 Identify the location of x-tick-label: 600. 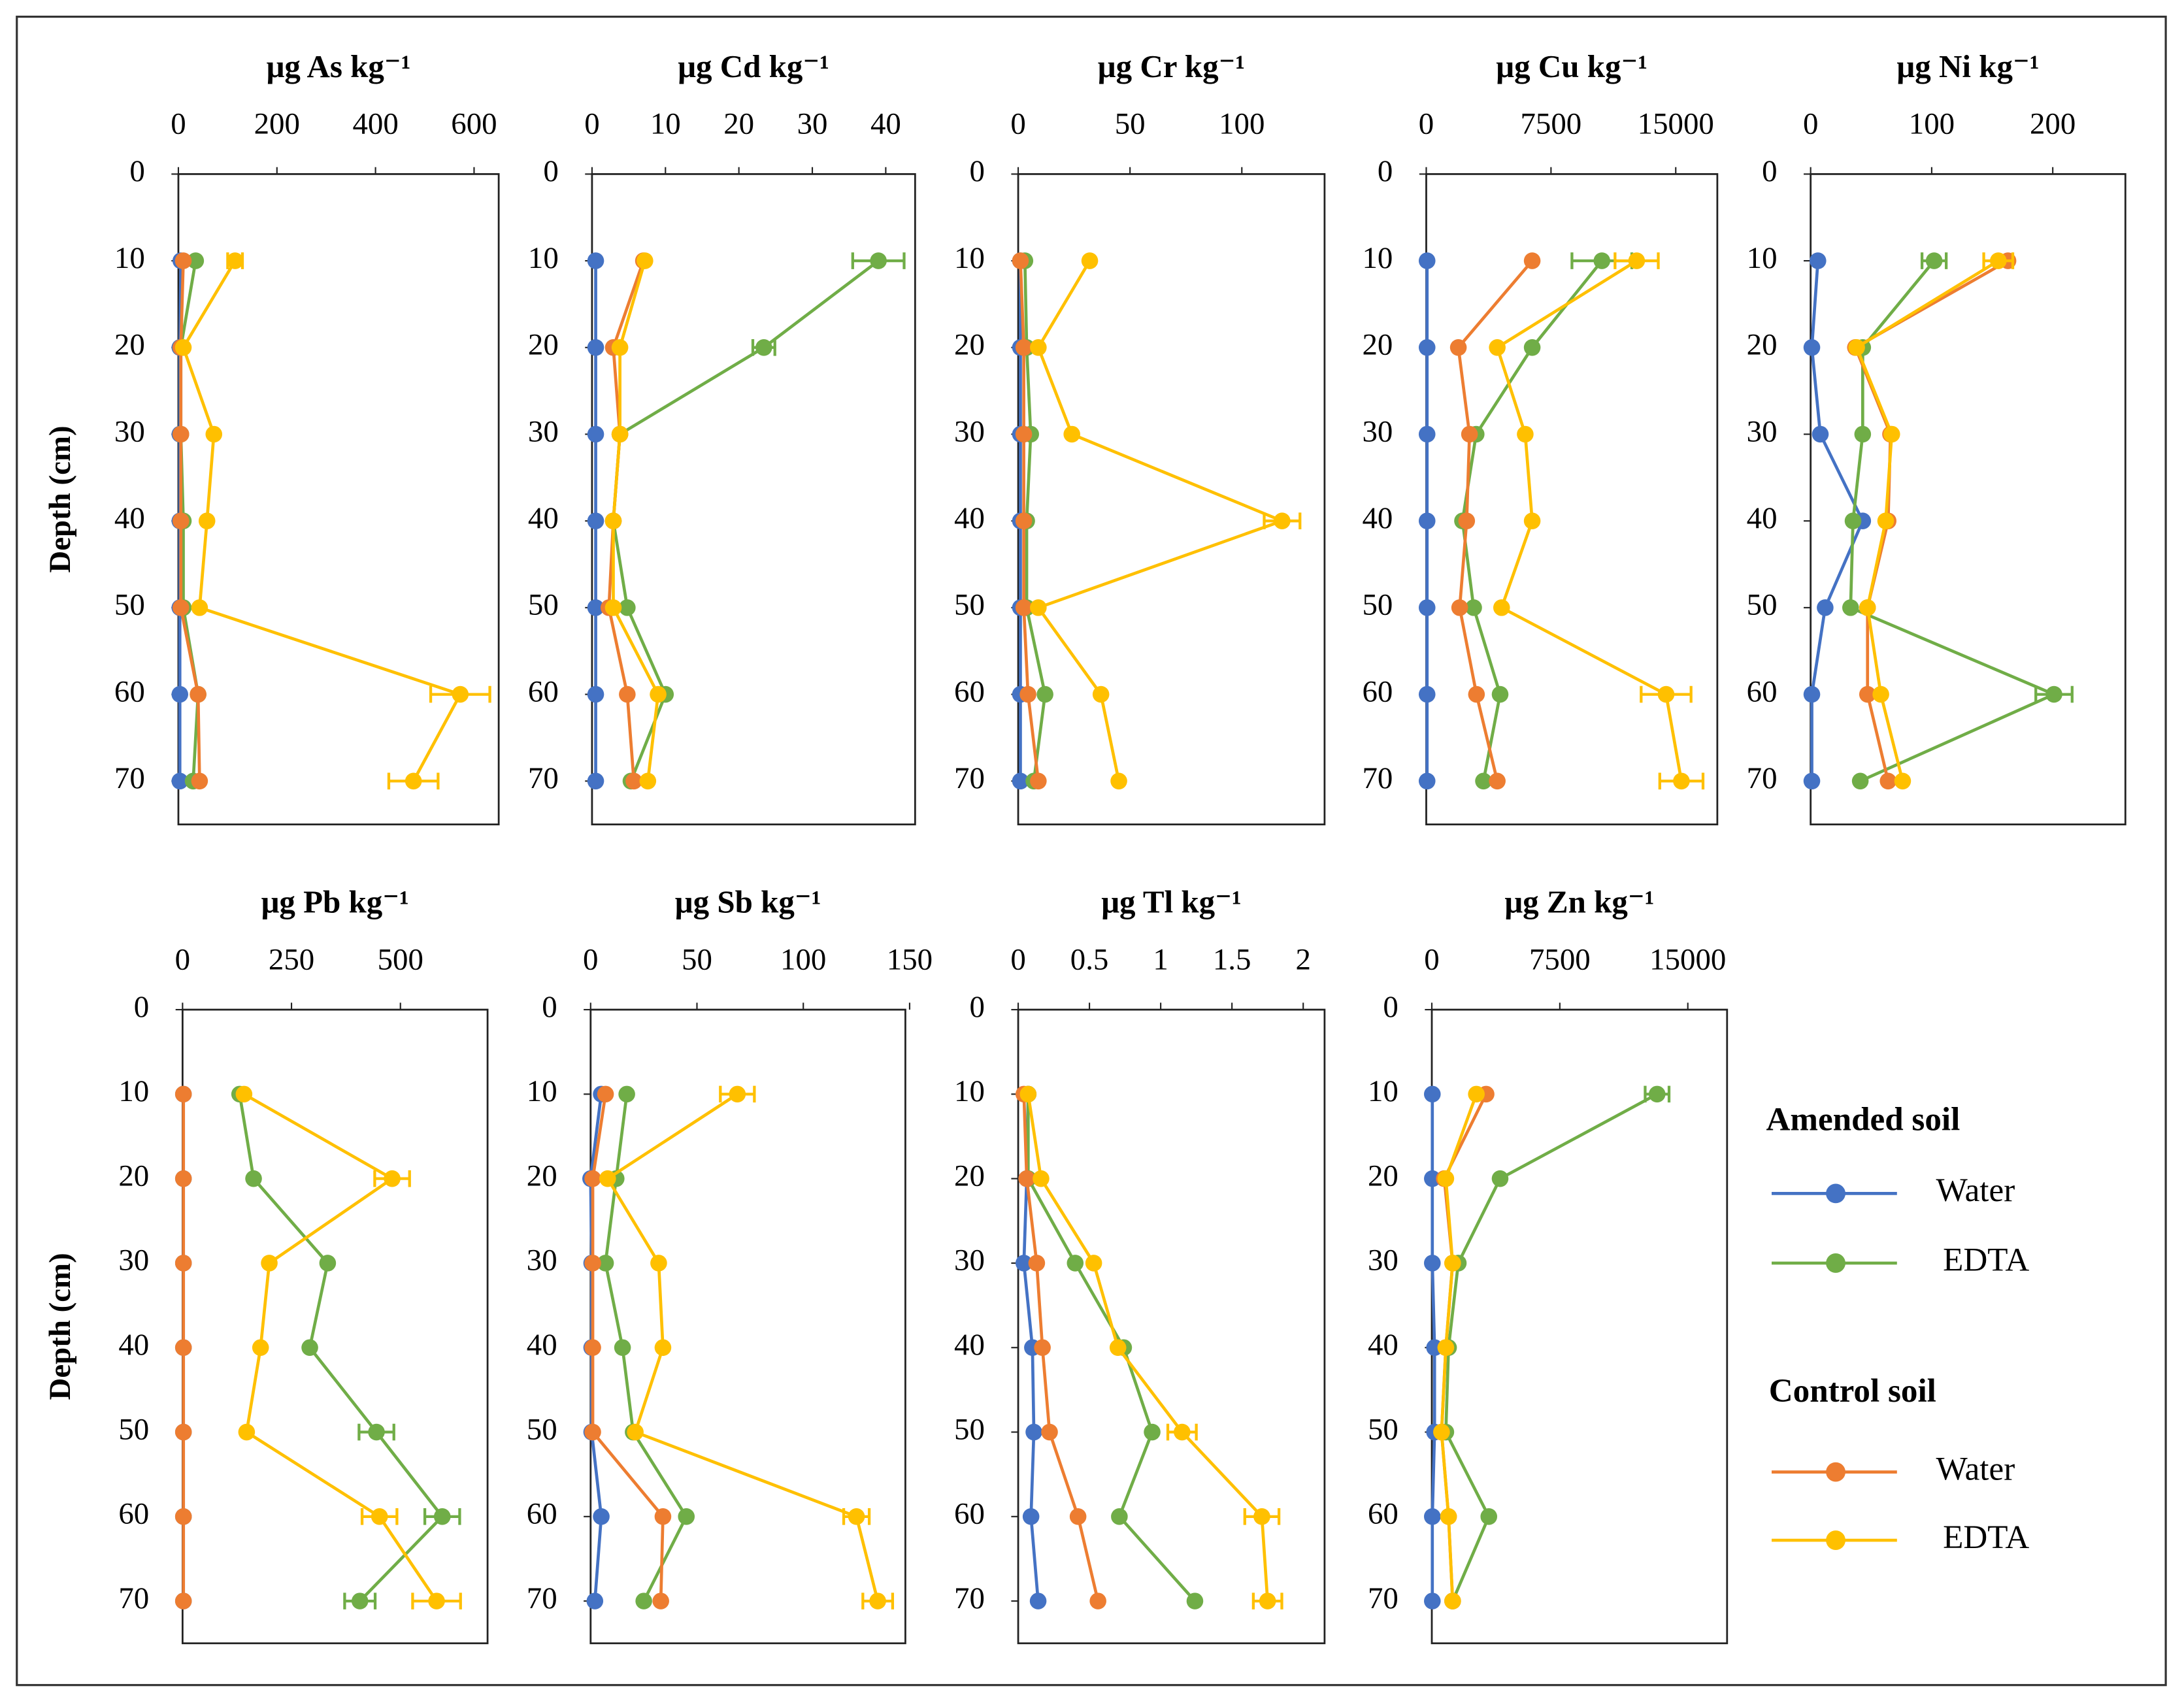
(474, 124).